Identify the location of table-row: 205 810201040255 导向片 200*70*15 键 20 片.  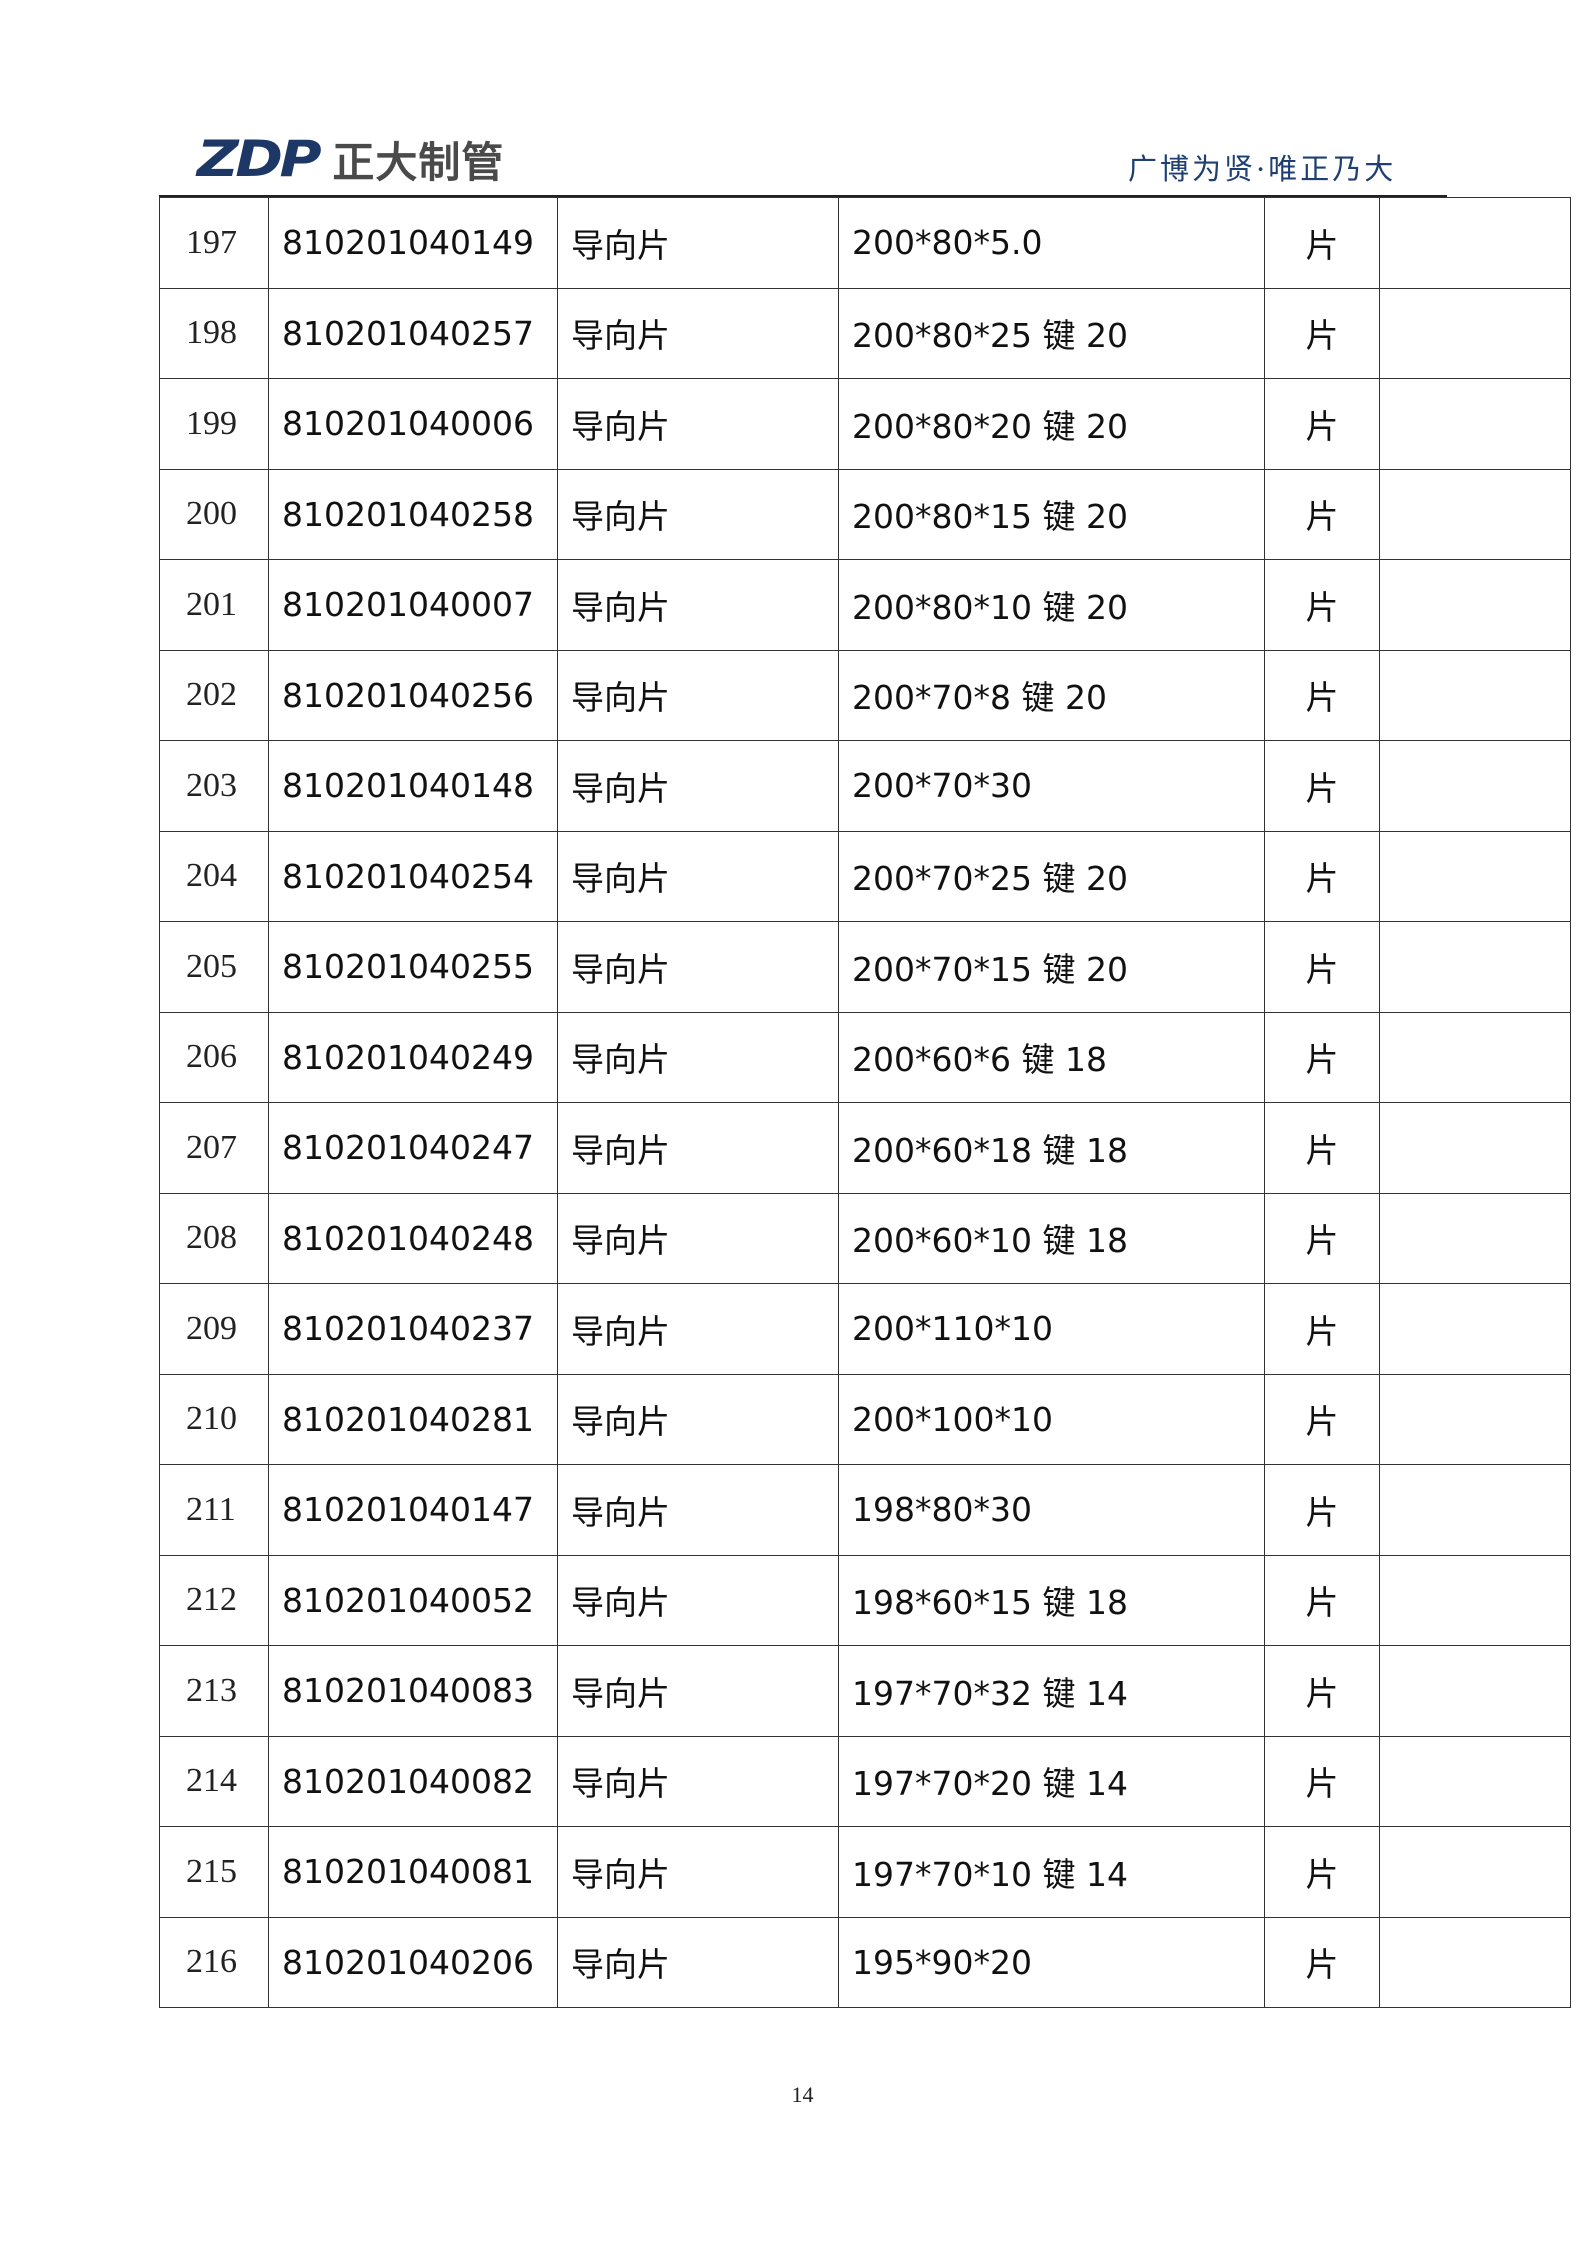
(865, 967).